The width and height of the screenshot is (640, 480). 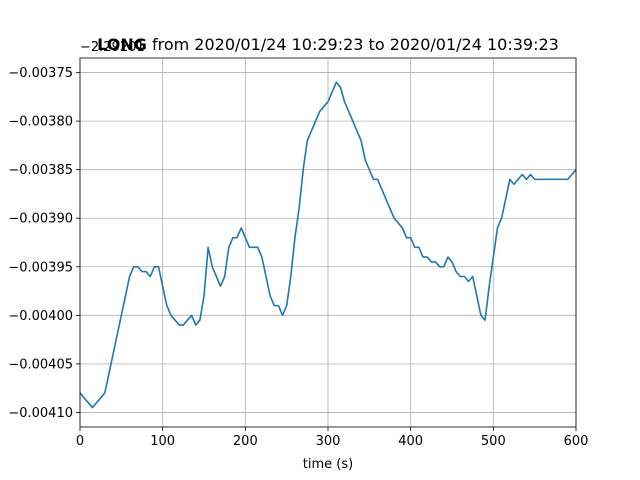 I want to click on y-offset-label: −2.29201, so click(x=112, y=47).